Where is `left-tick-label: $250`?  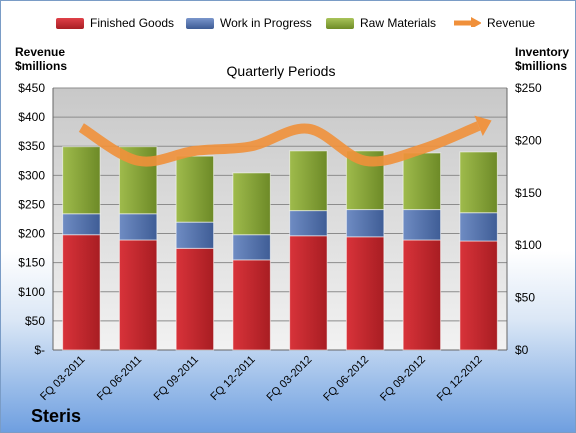 left-tick-label: $250 is located at coordinates (31, 204).